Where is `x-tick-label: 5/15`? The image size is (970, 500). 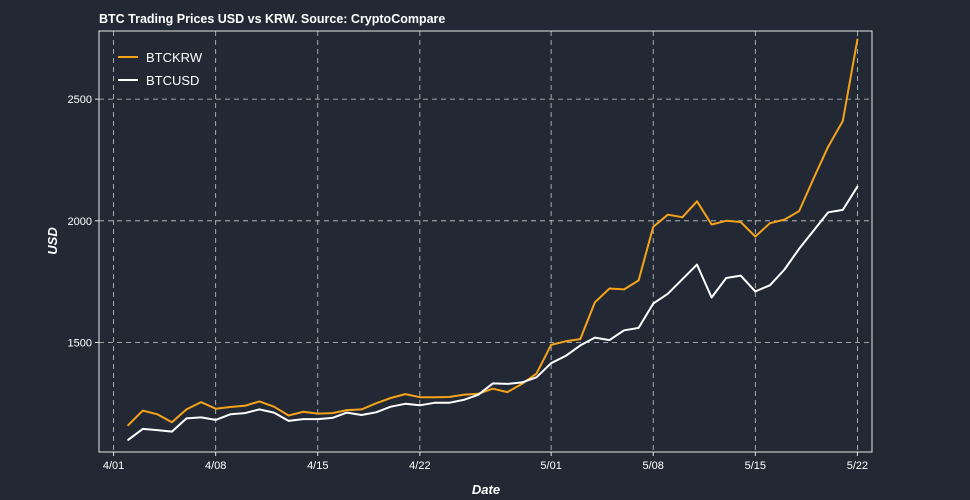
x-tick-label: 5/15 is located at coordinates (755, 466).